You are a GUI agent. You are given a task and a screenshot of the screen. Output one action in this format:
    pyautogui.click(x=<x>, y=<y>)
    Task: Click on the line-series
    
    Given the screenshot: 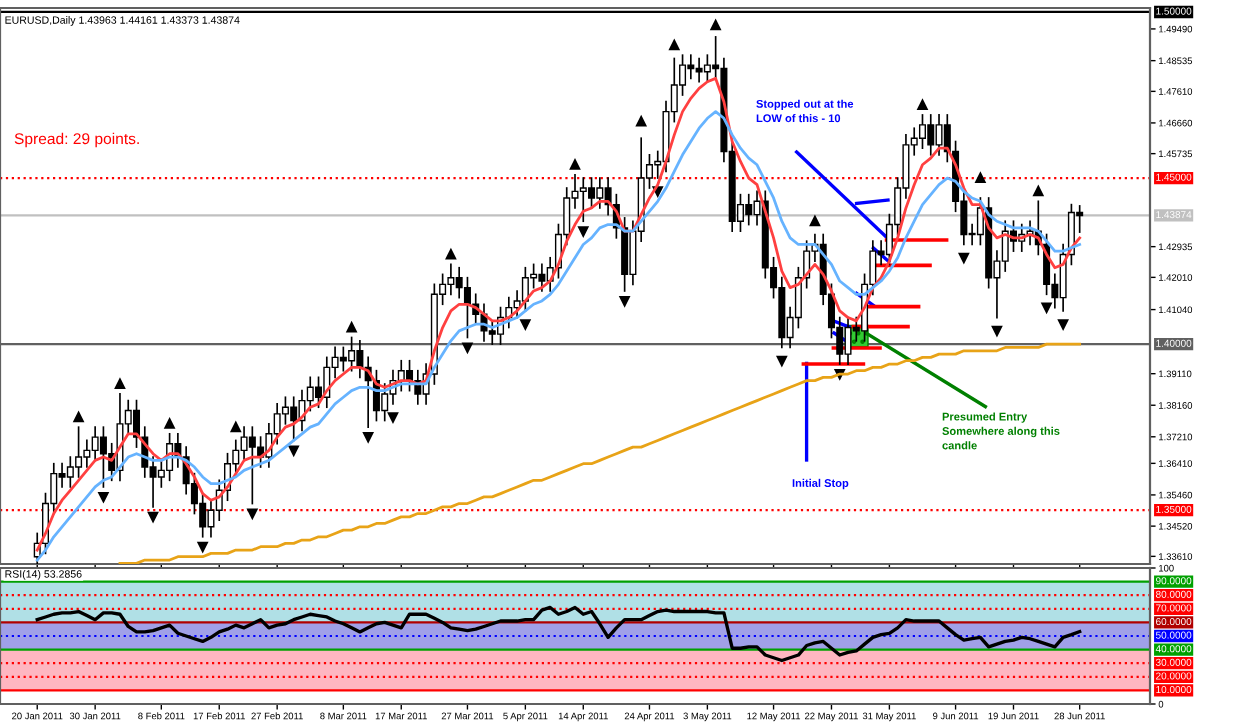 What is the action you would take?
    pyautogui.click(x=558, y=634)
    